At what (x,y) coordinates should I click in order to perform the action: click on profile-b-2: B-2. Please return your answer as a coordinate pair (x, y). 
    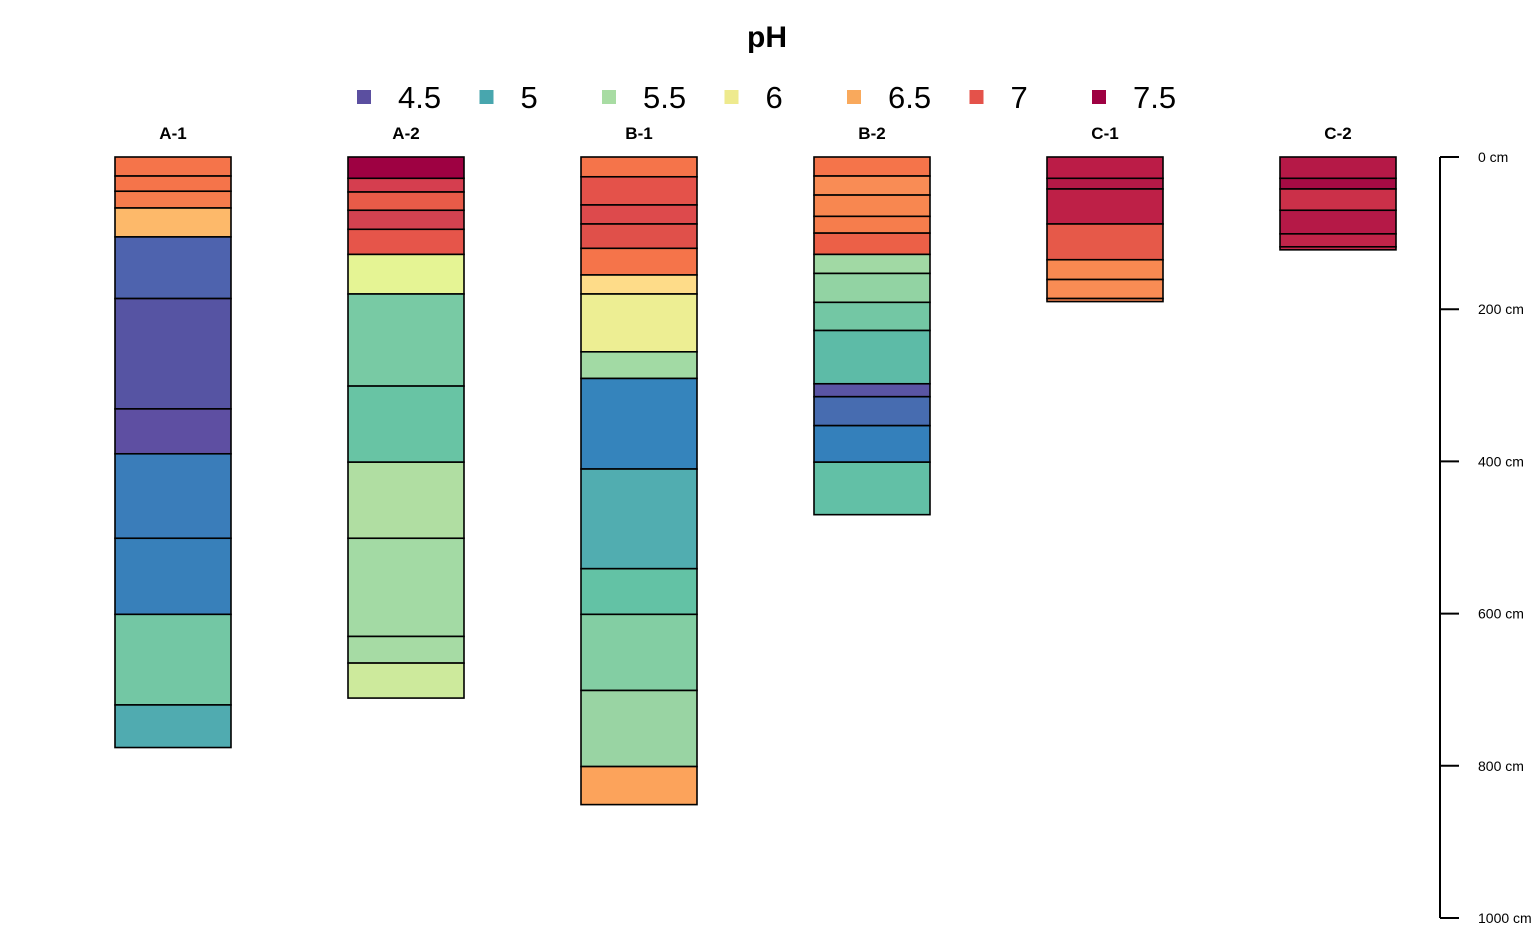
    Looking at the image, I should click on (872, 320).